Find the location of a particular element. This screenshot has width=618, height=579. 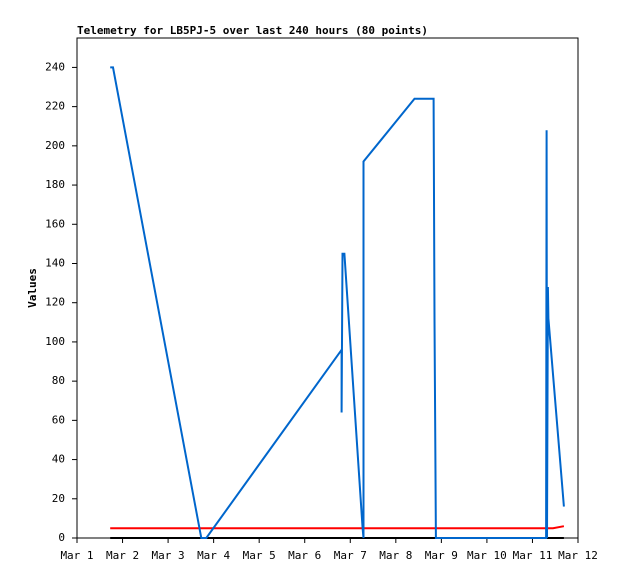

x-tick-label: Mar 10 is located at coordinates (487, 555).